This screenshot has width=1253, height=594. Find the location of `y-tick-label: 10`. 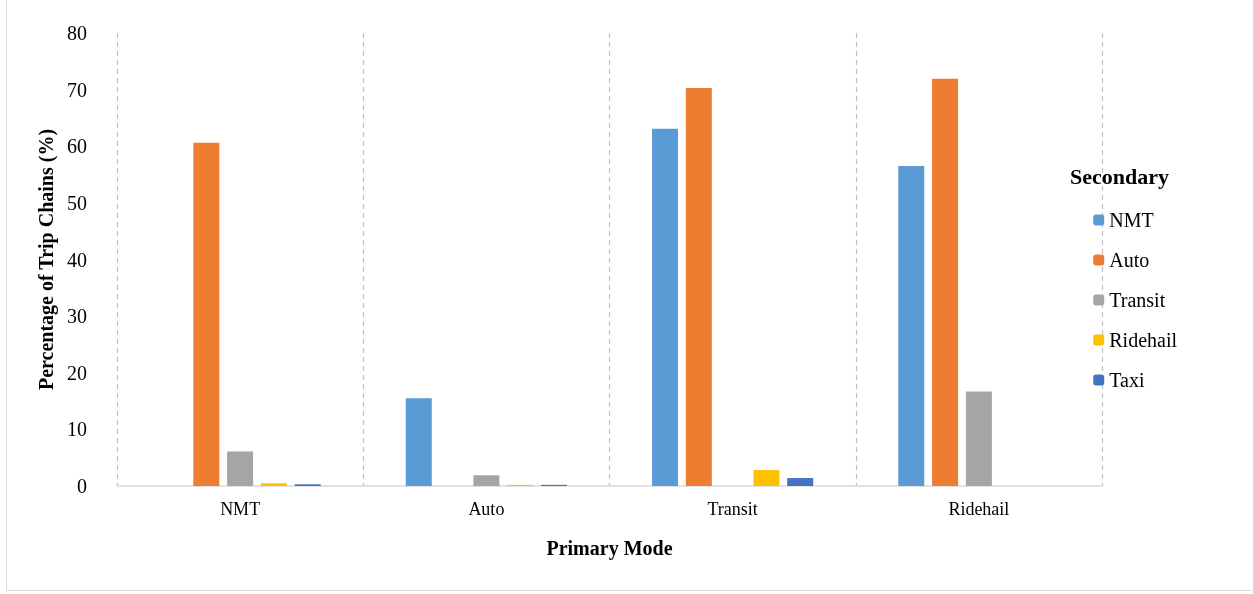

y-tick-label: 10 is located at coordinates (77, 429).